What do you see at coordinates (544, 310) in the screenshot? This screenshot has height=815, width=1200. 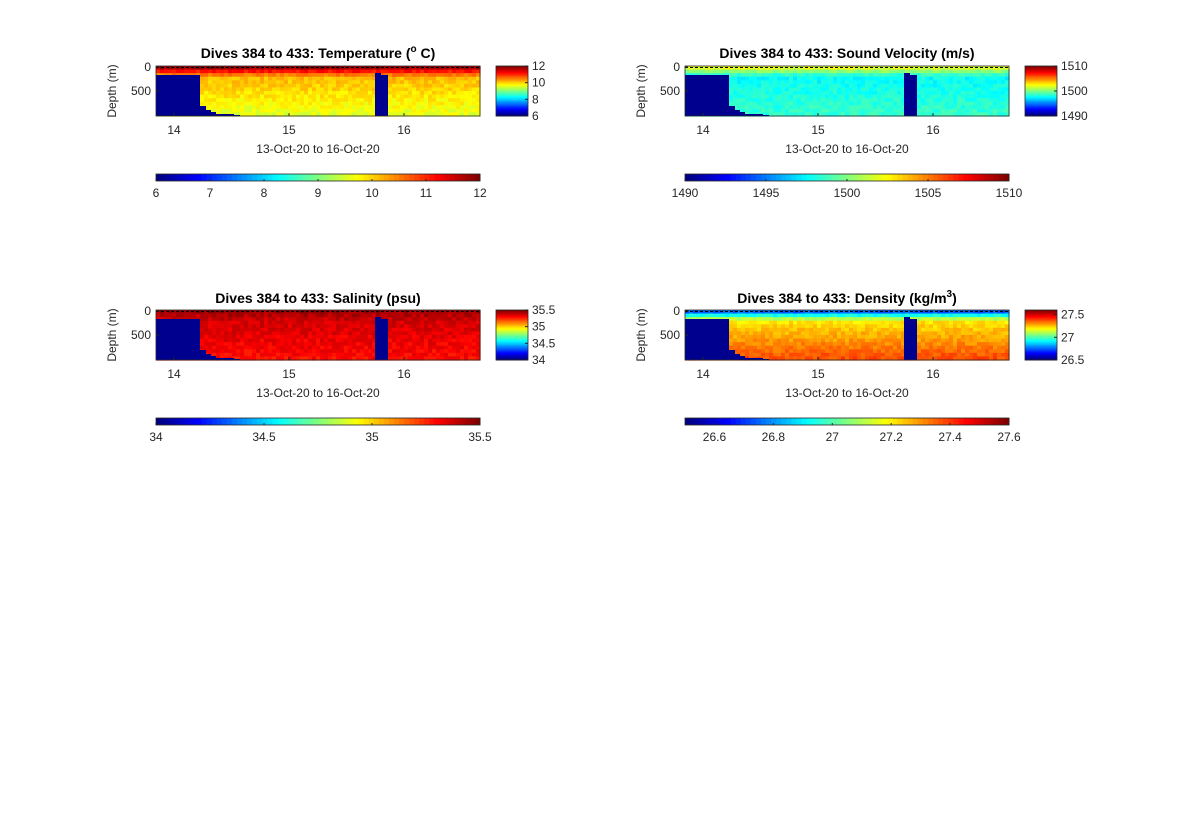 I see `colorbar-tick-label: 35.5` at bounding box center [544, 310].